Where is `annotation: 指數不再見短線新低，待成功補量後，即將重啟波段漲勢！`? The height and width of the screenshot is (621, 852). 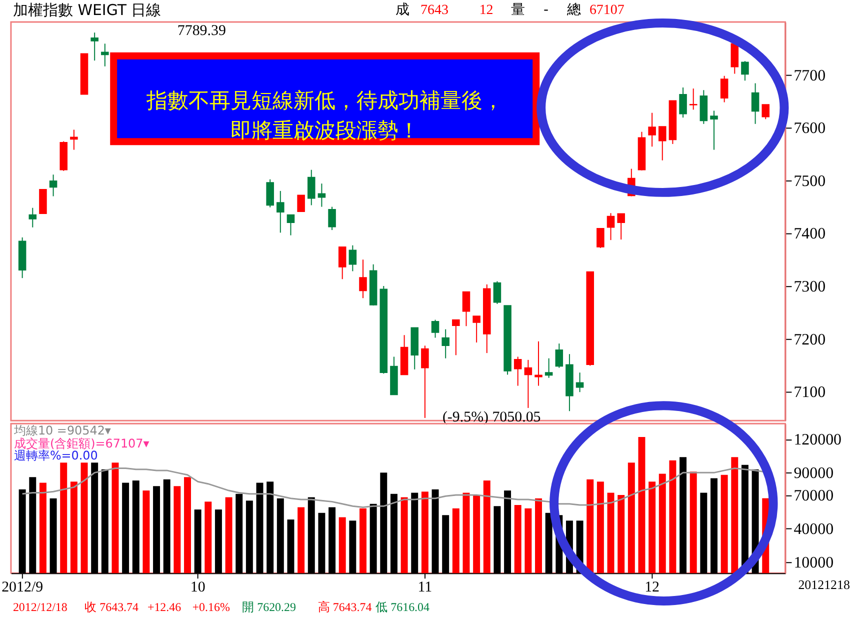 annotation: 指數不再見短線新低，待成功補量後，即將重啟波段漲勢！ is located at coordinates (324, 115).